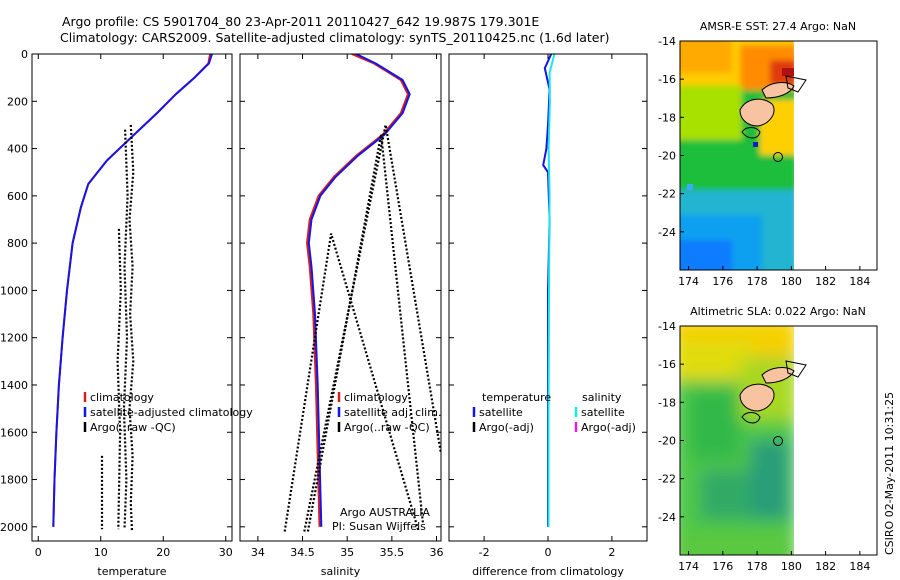 The height and width of the screenshot is (580, 900). I want to click on depth-tick-label-7: 1400, so click(14, 385).